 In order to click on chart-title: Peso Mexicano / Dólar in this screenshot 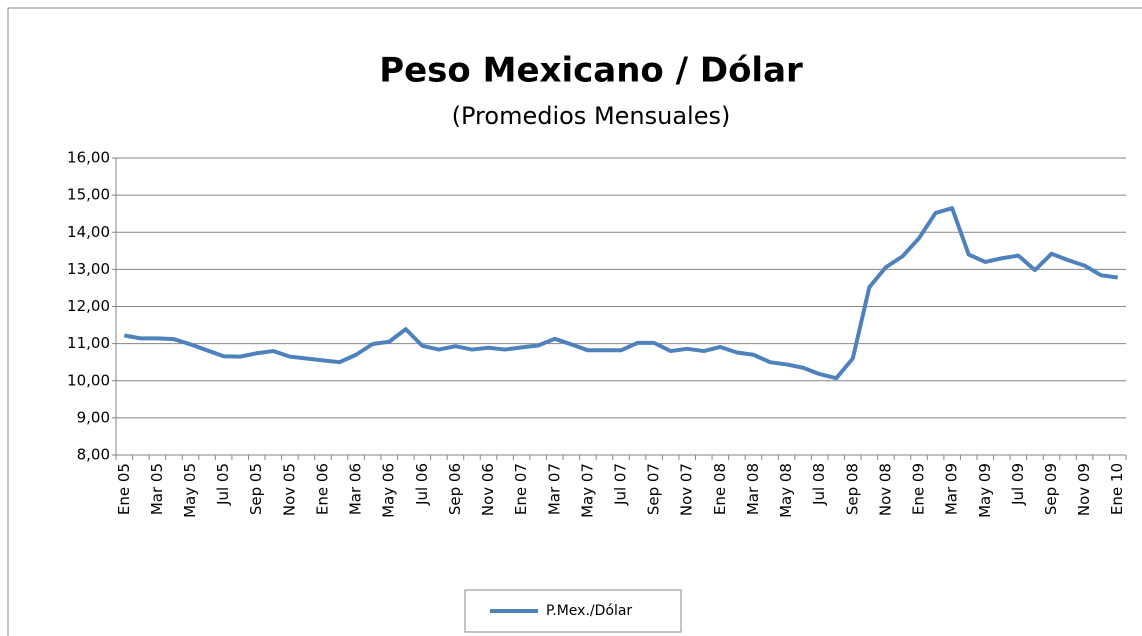, I will do `click(591, 71)`.